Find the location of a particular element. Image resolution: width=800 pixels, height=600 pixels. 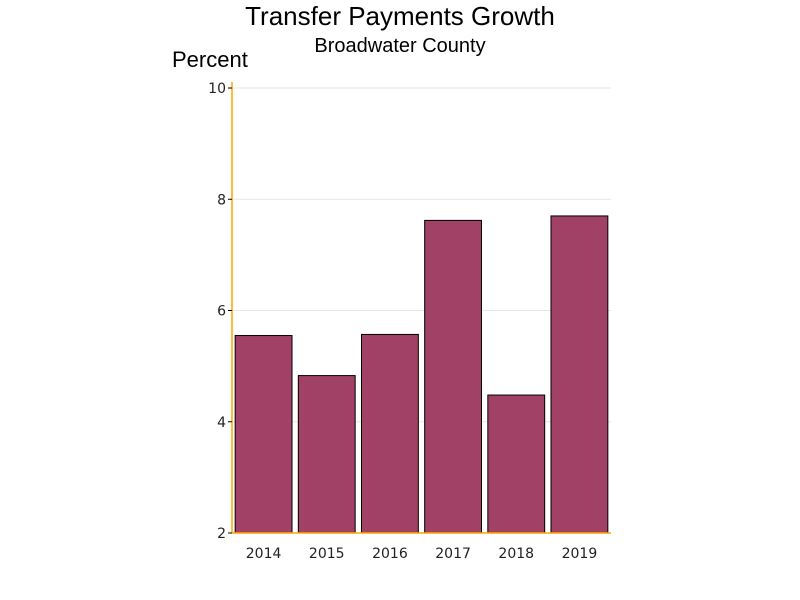

y-tick-label: 10 is located at coordinates (217, 89).